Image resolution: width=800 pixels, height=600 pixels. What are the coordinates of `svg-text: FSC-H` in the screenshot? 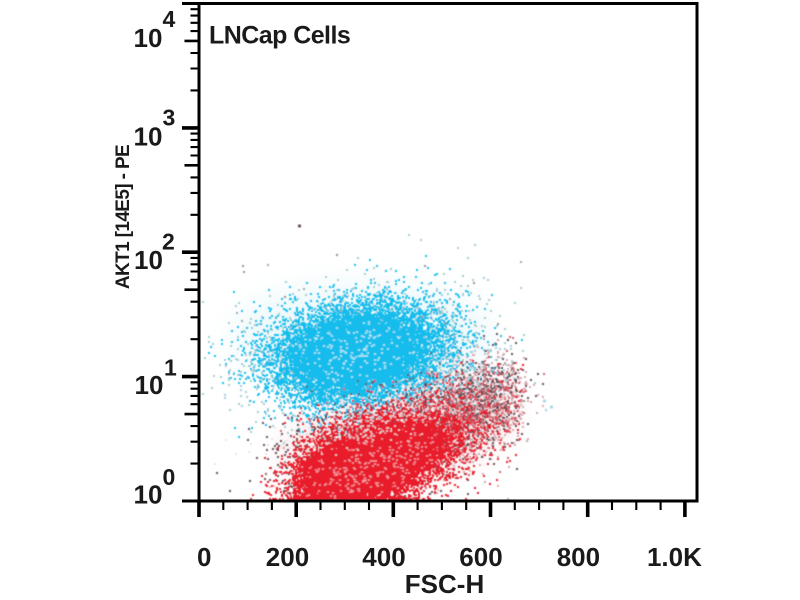 It's located at (444, 584).